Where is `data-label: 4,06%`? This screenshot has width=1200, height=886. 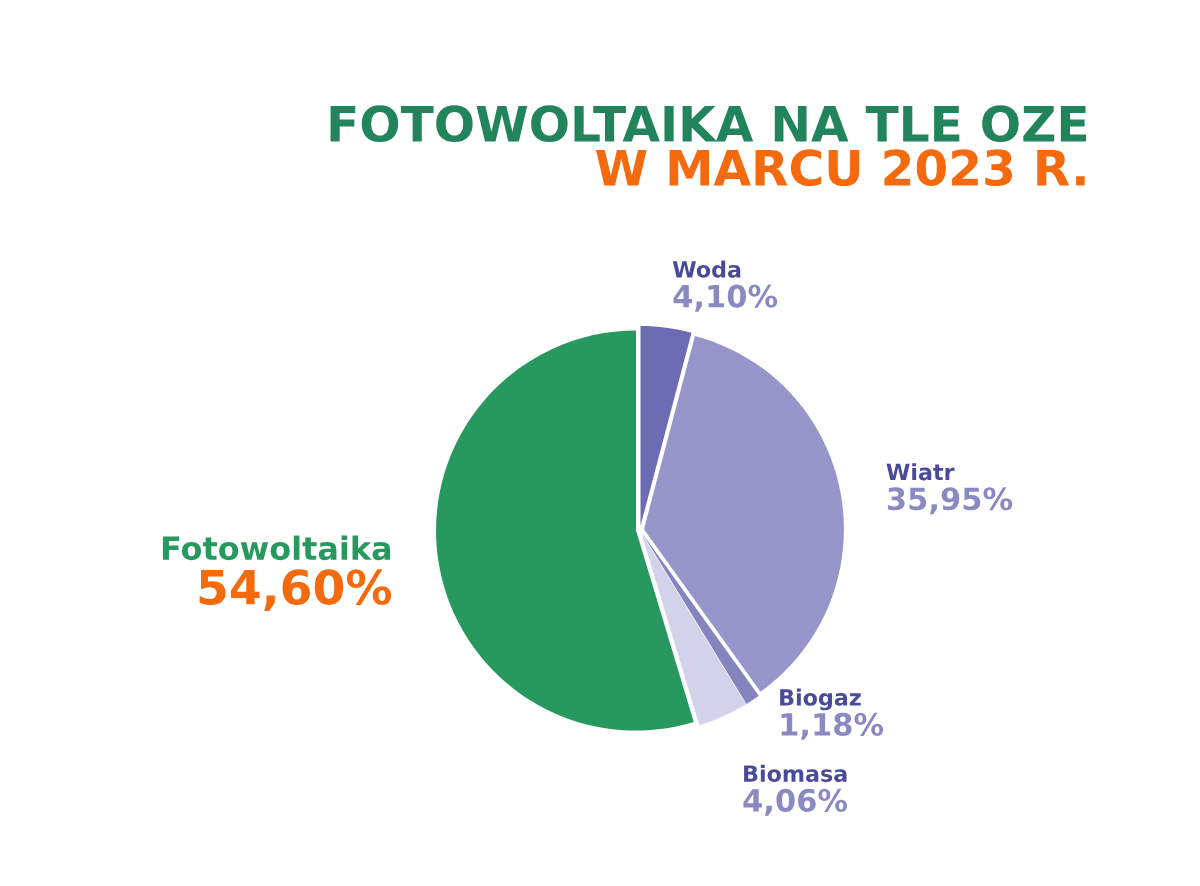 data-label: 4,06% is located at coordinates (795, 802).